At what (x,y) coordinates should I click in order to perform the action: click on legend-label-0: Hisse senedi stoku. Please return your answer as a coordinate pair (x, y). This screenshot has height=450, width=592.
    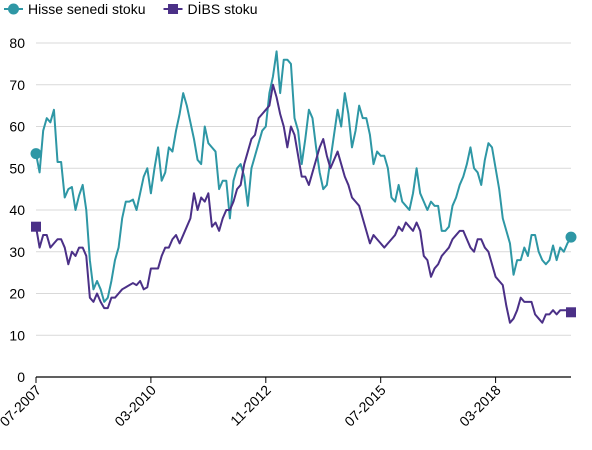
    Looking at the image, I should click on (87, 9).